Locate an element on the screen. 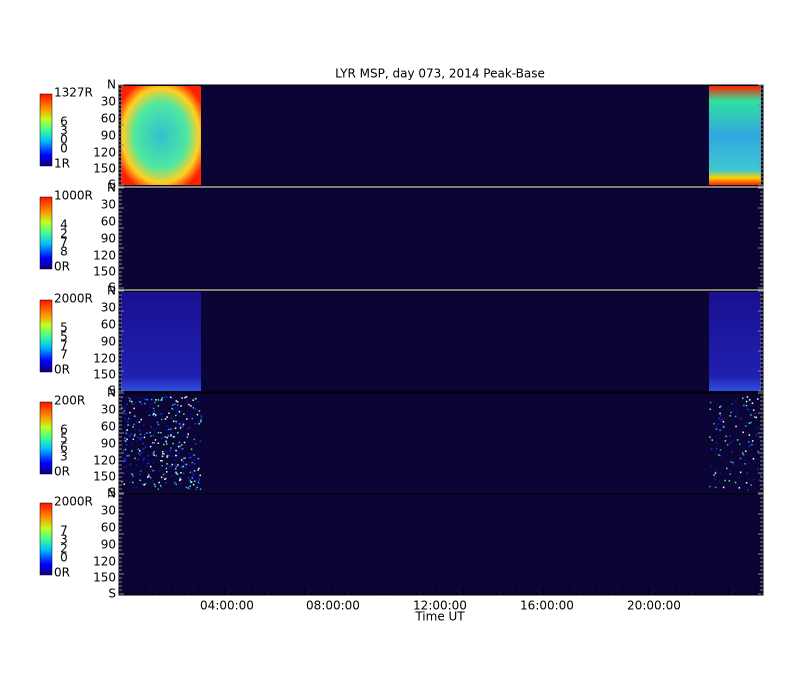 This screenshot has width=800, height=700. y-tick-label: 90 is located at coordinates (108, 444).